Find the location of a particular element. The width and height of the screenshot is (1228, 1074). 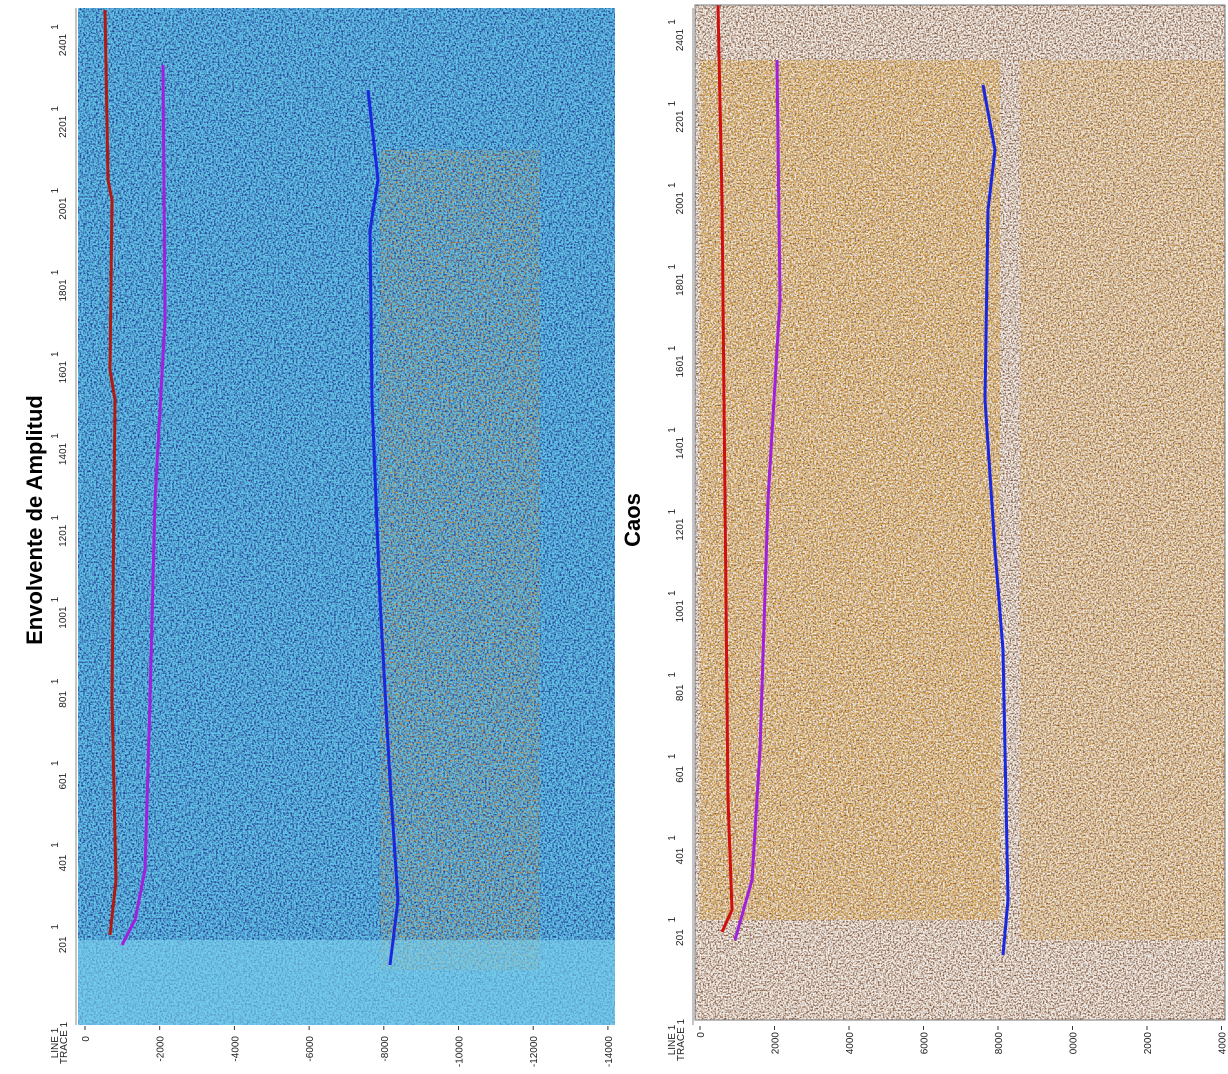

x-tick-label: -4000 is located at coordinates (235, 1049).